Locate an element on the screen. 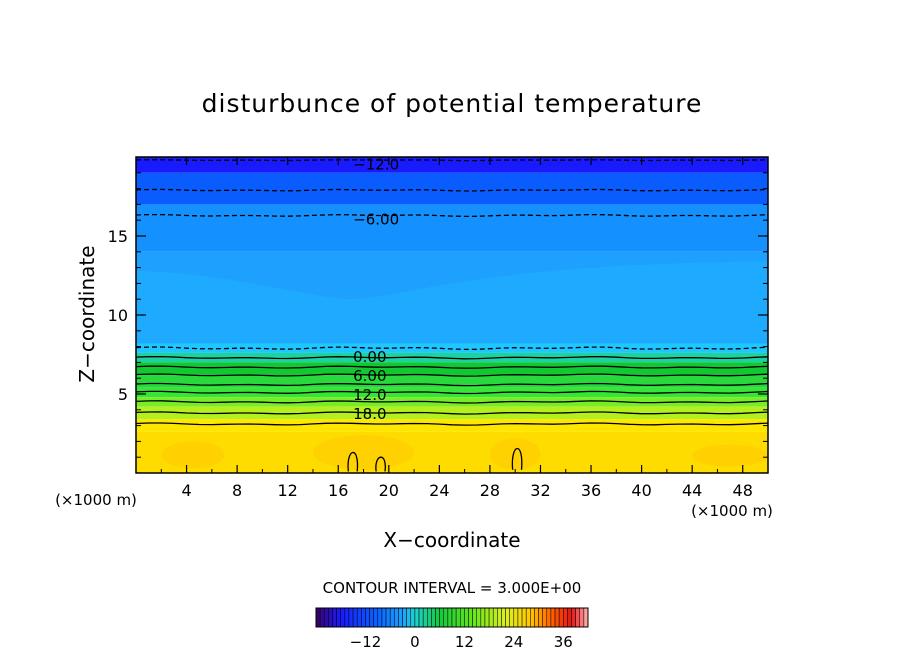 The image size is (904, 654). contour-label: 6.00 is located at coordinates (369, 376).